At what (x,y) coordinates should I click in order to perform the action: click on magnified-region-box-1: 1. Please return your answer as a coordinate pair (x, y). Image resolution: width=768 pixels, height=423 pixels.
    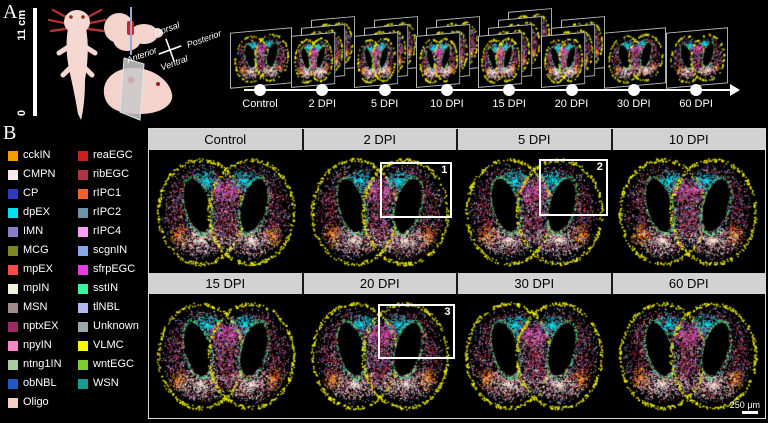
    Looking at the image, I should click on (416, 190).